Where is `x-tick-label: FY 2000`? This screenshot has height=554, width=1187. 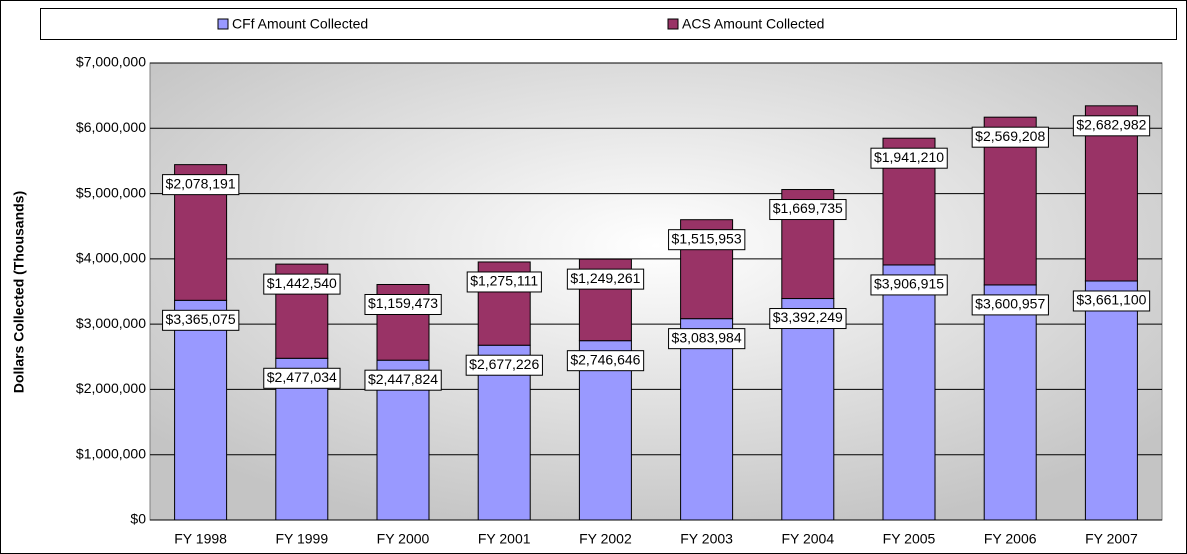
x-tick-label: FY 2000 is located at coordinates (403, 539).